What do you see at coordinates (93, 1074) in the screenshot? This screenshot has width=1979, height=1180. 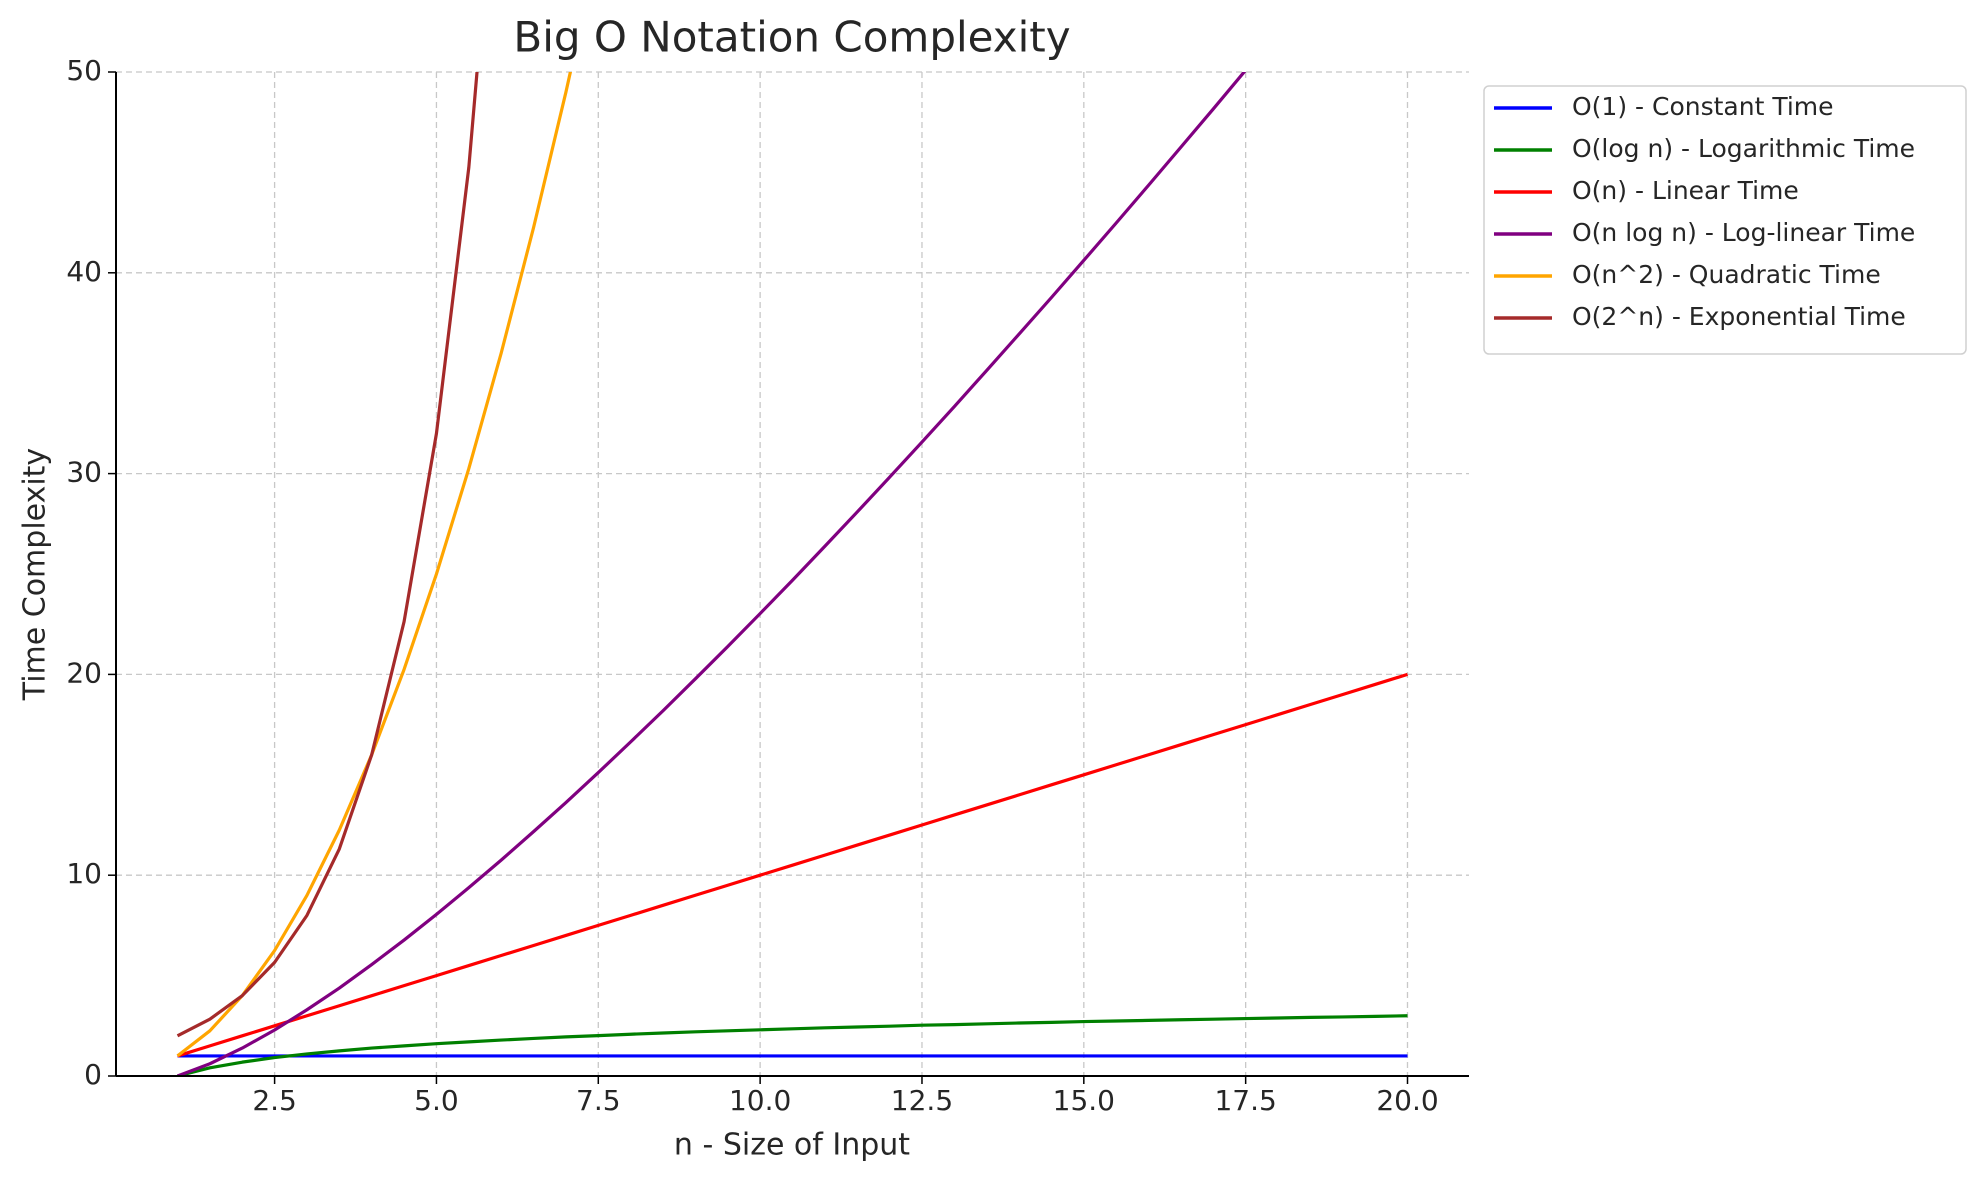 I see `y-tick-label: 0` at bounding box center [93, 1074].